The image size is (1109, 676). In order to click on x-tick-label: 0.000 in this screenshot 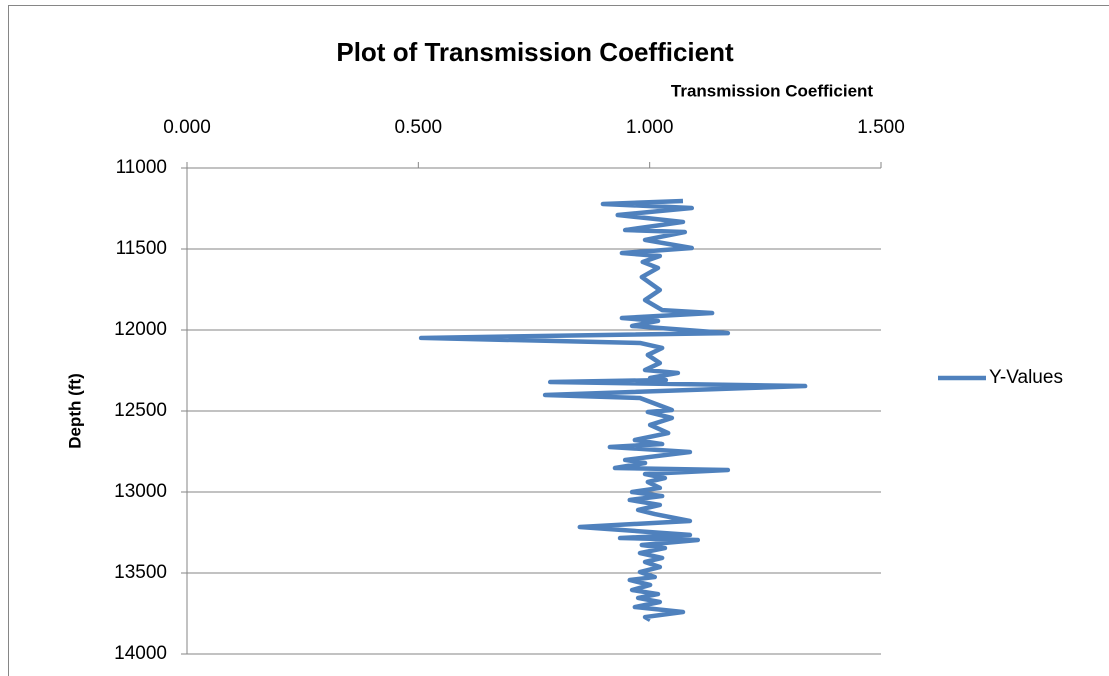, I will do `click(187, 127)`.